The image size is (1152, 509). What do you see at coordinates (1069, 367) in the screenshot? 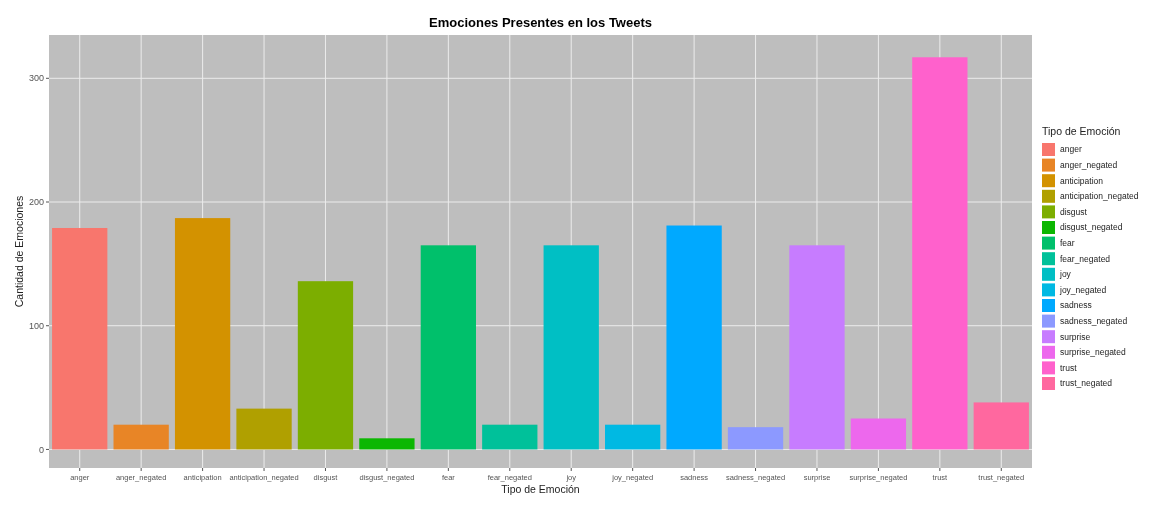
I see `legend-label: trust` at bounding box center [1069, 367].